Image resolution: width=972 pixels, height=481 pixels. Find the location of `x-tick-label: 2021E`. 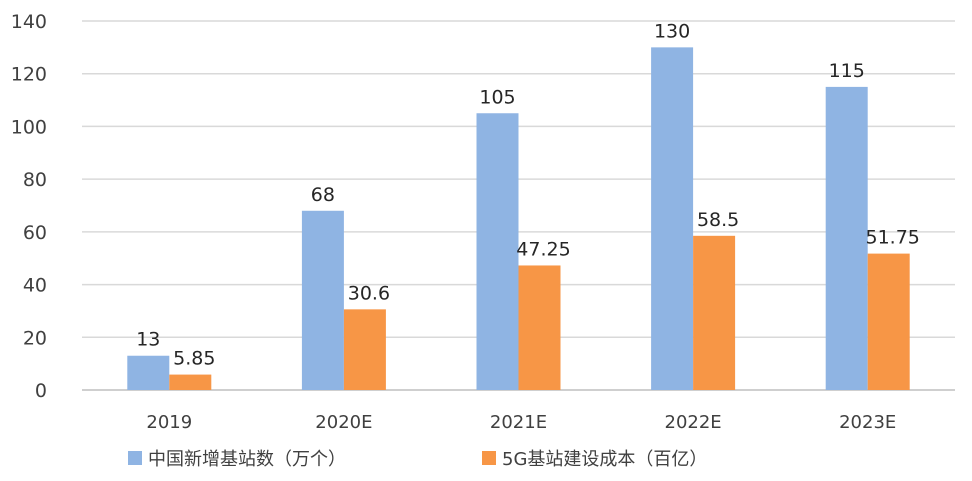

x-tick-label: 2021E is located at coordinates (518, 422).